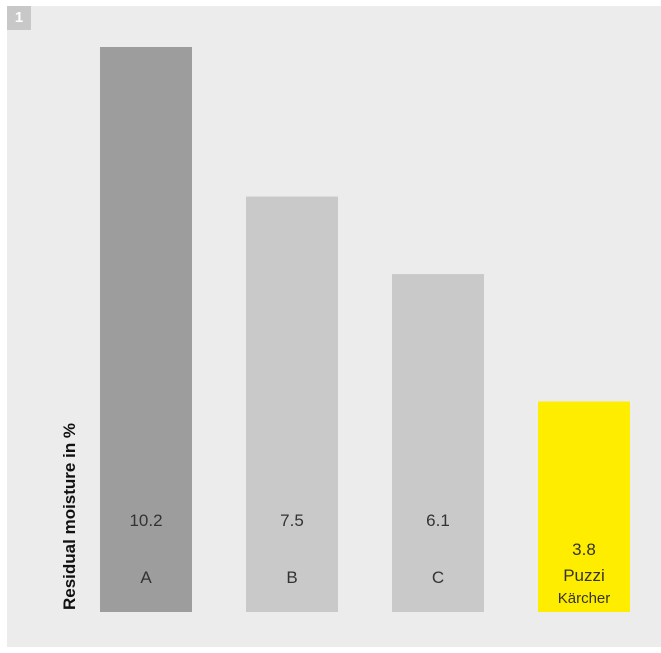  Describe the element at coordinates (584, 549) in the screenshot. I see `value-label: 3.8` at that location.